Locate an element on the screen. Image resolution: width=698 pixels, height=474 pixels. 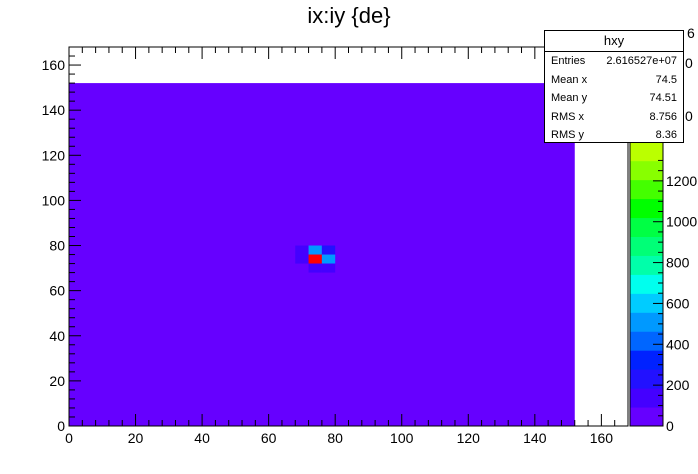
stats-row-rms-x: RMS x 8.756 is located at coordinates (614, 117).